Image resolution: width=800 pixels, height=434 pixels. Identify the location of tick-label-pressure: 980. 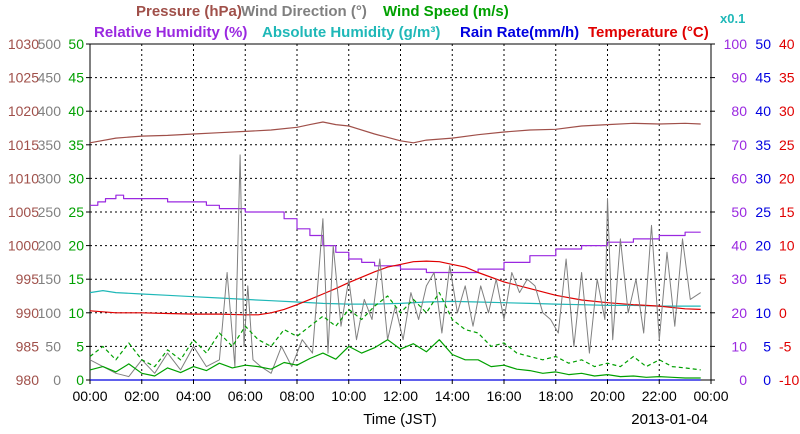
(28, 380).